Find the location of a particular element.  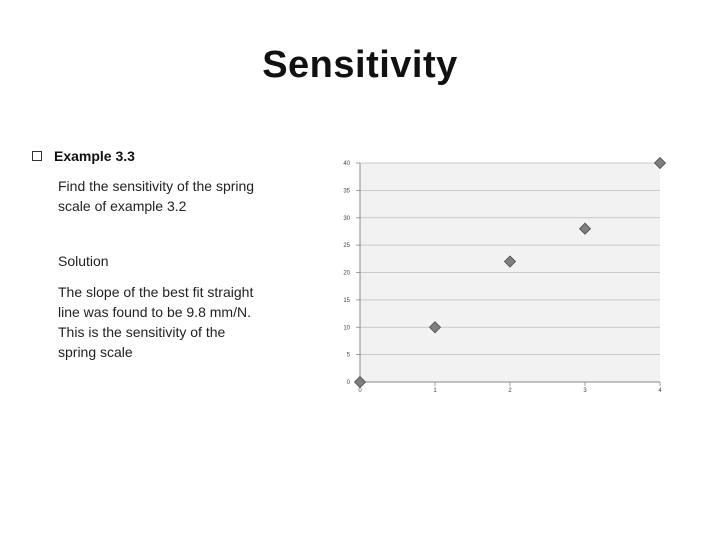

y-tick-label: 15 is located at coordinates (346, 301).